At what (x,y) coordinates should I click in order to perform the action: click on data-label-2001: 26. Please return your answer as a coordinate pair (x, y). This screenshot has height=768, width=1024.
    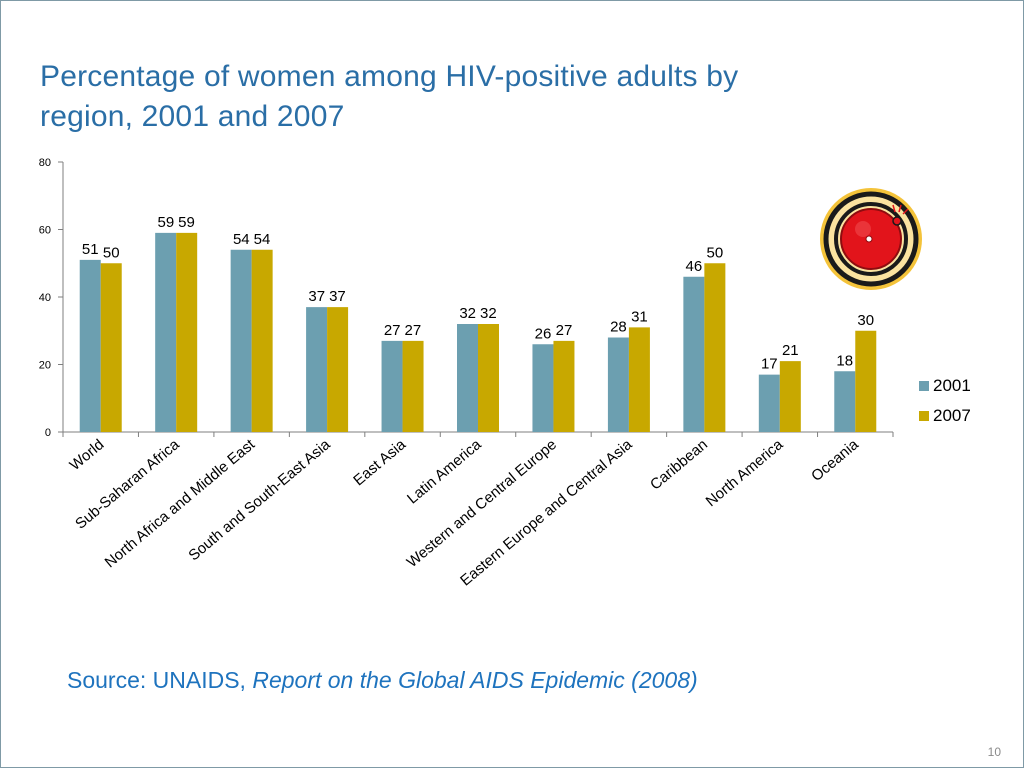
    Looking at the image, I should click on (543, 333).